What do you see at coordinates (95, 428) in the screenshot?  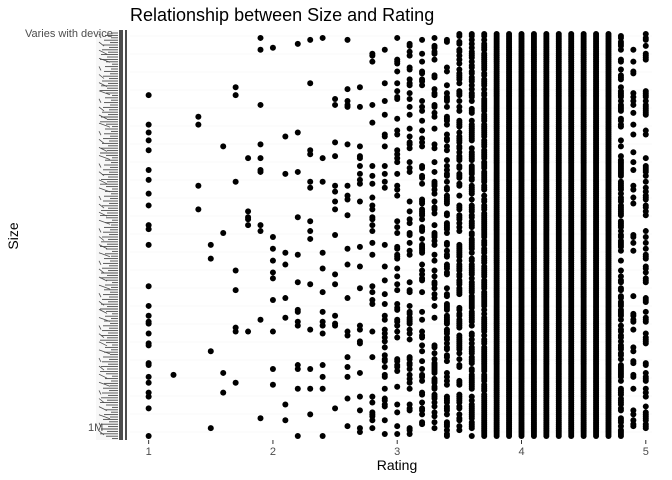 I see `y-tick-label-bottom: 1M` at bounding box center [95, 428].